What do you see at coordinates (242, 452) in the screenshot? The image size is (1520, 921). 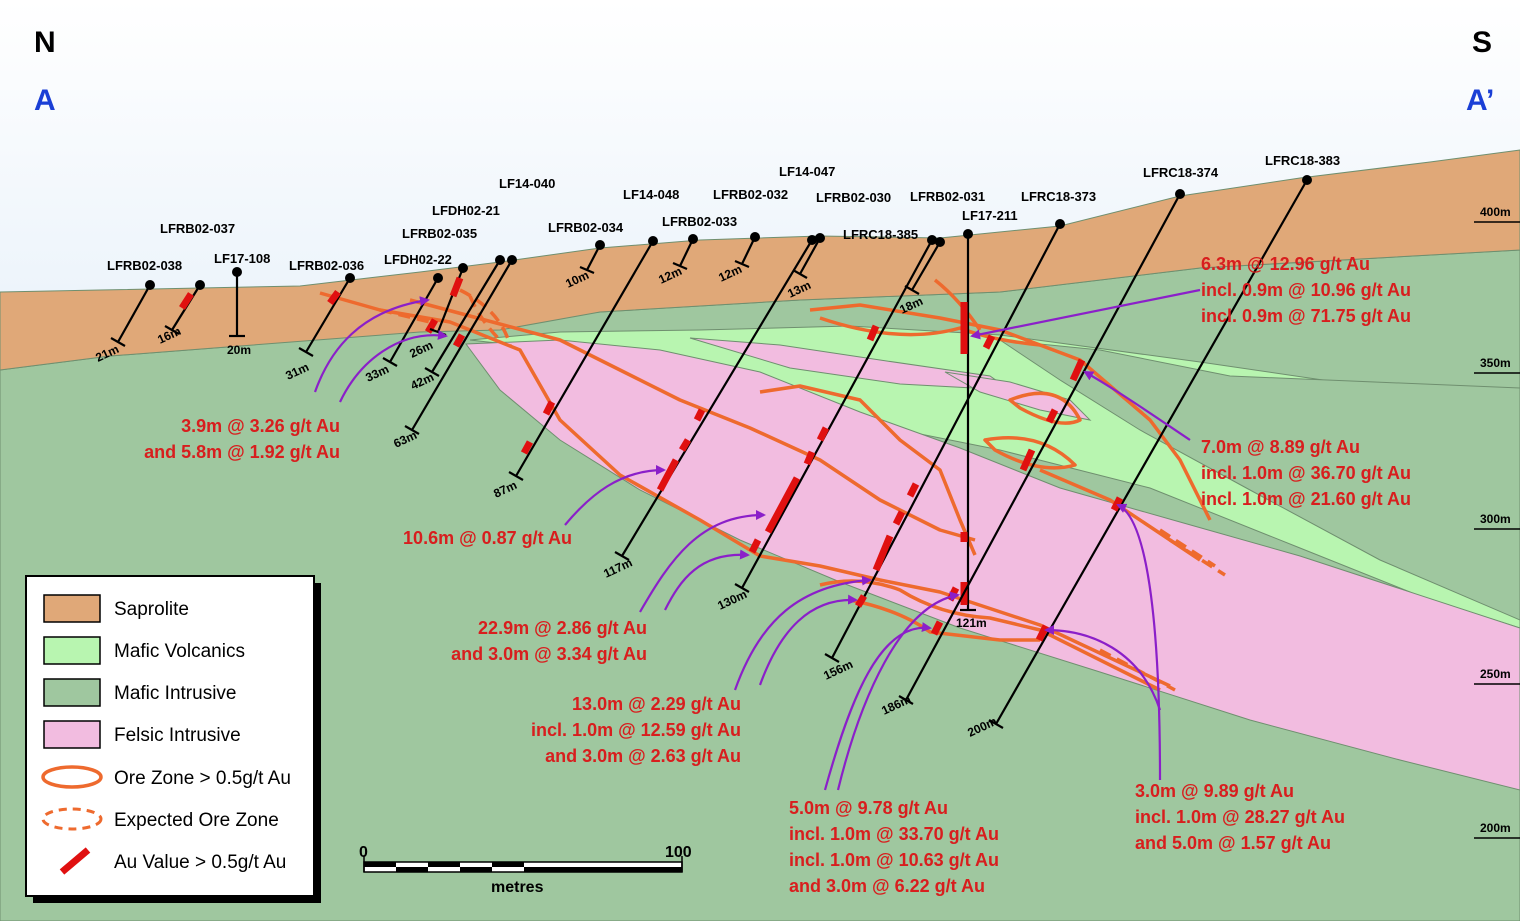 I see `intercept-line: and 5.8m @ 1.92 g/t Au` at bounding box center [242, 452].